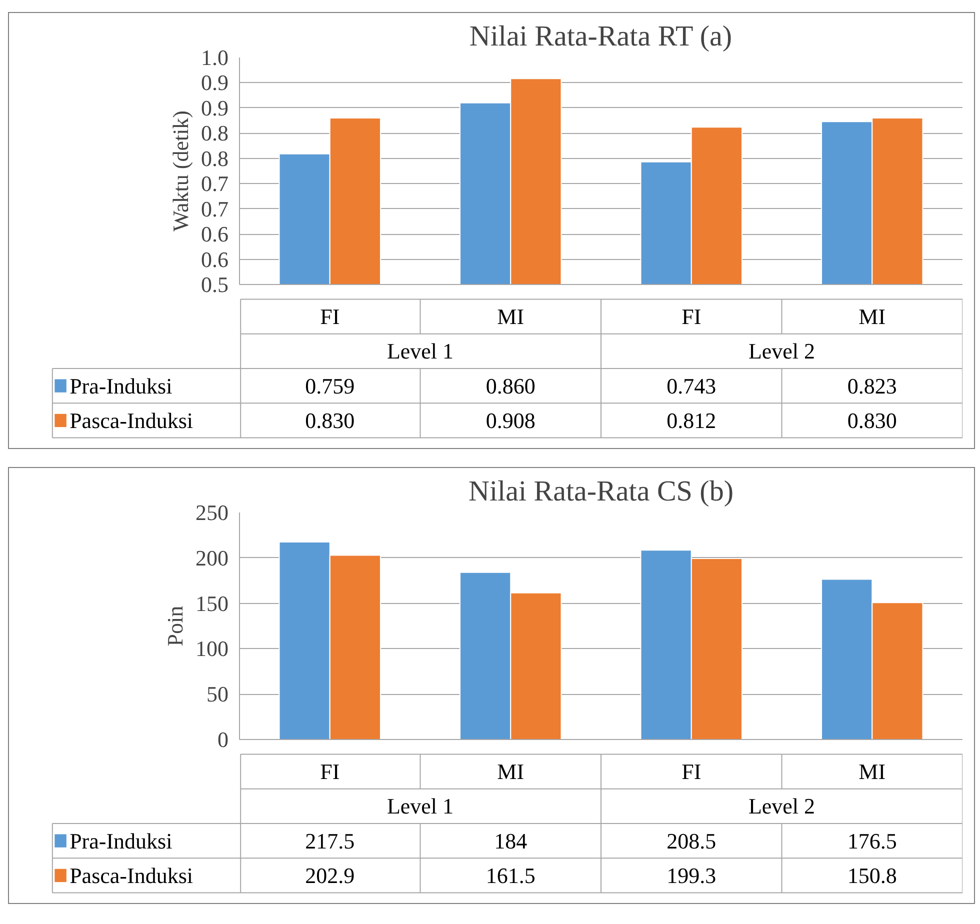 The height and width of the screenshot is (924, 980). I want to click on data-label: 161.5, so click(511, 875).